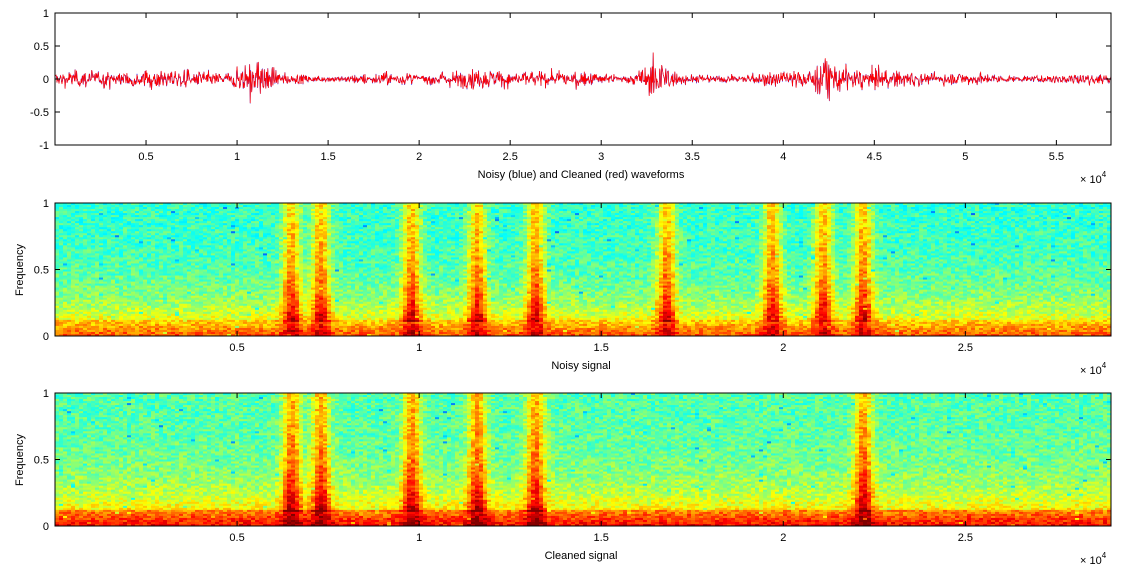 Image resolution: width=1128 pixels, height=573 pixels. What do you see at coordinates (46, 14) in the screenshot?
I see `y-tick-label: 1` at bounding box center [46, 14].